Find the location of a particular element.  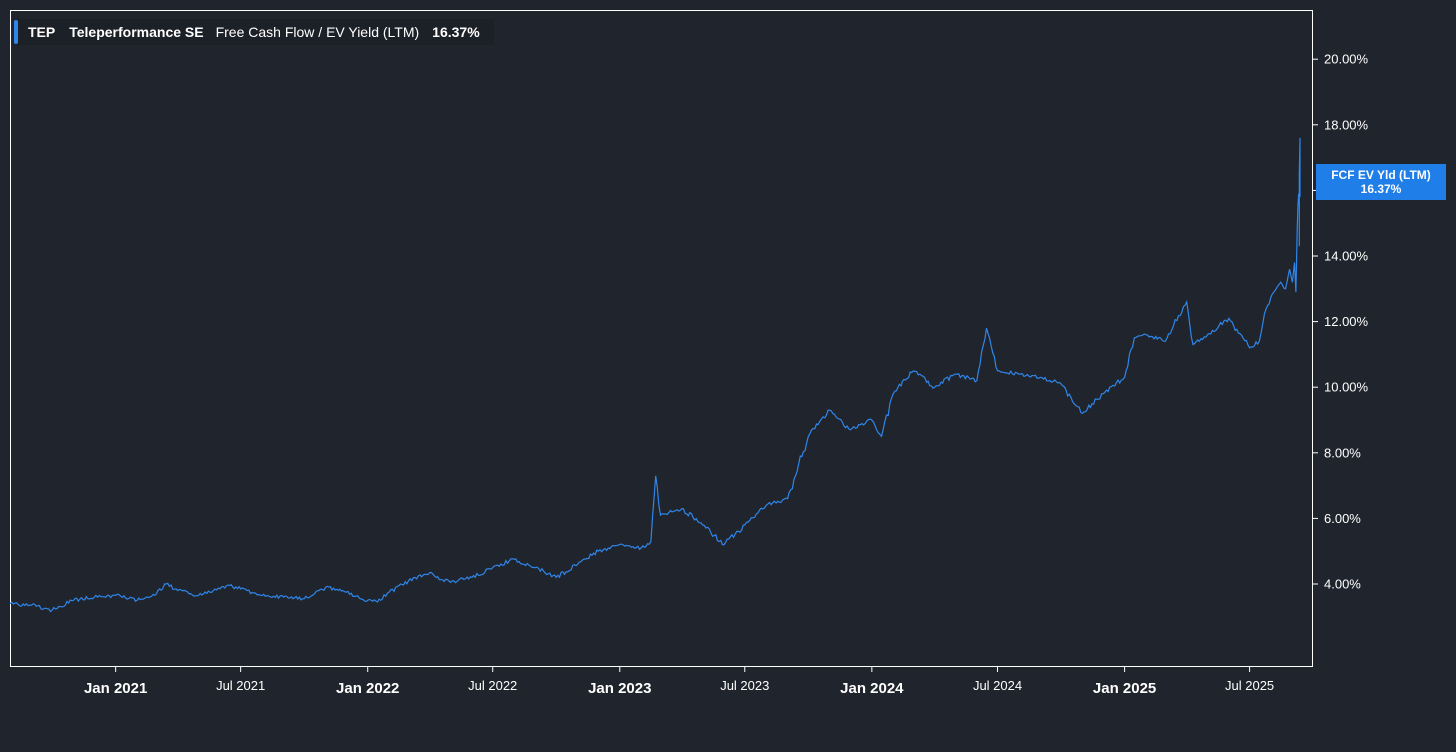

x-tick-label: Jan 2022 is located at coordinates (367, 688).